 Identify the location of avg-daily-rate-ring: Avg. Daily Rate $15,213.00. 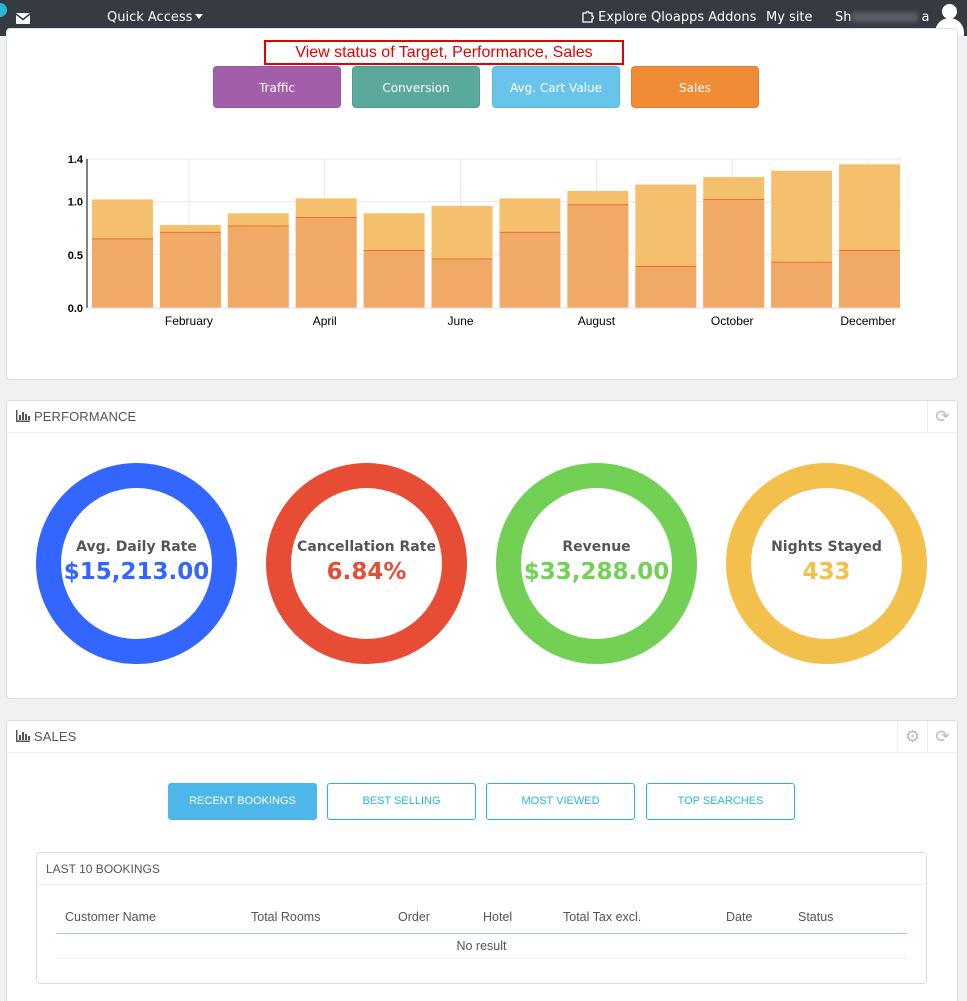
(136, 563).